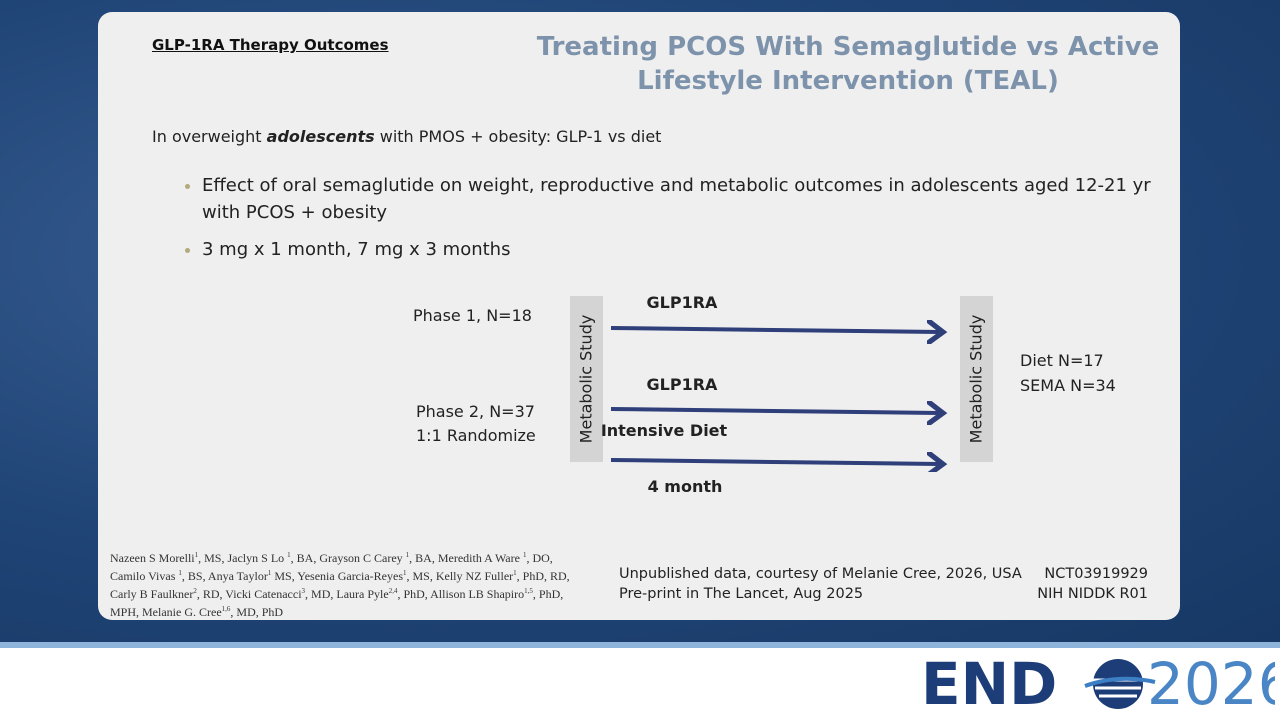  I want to click on author-name: Allison LB Shapiro, so click(477, 594).